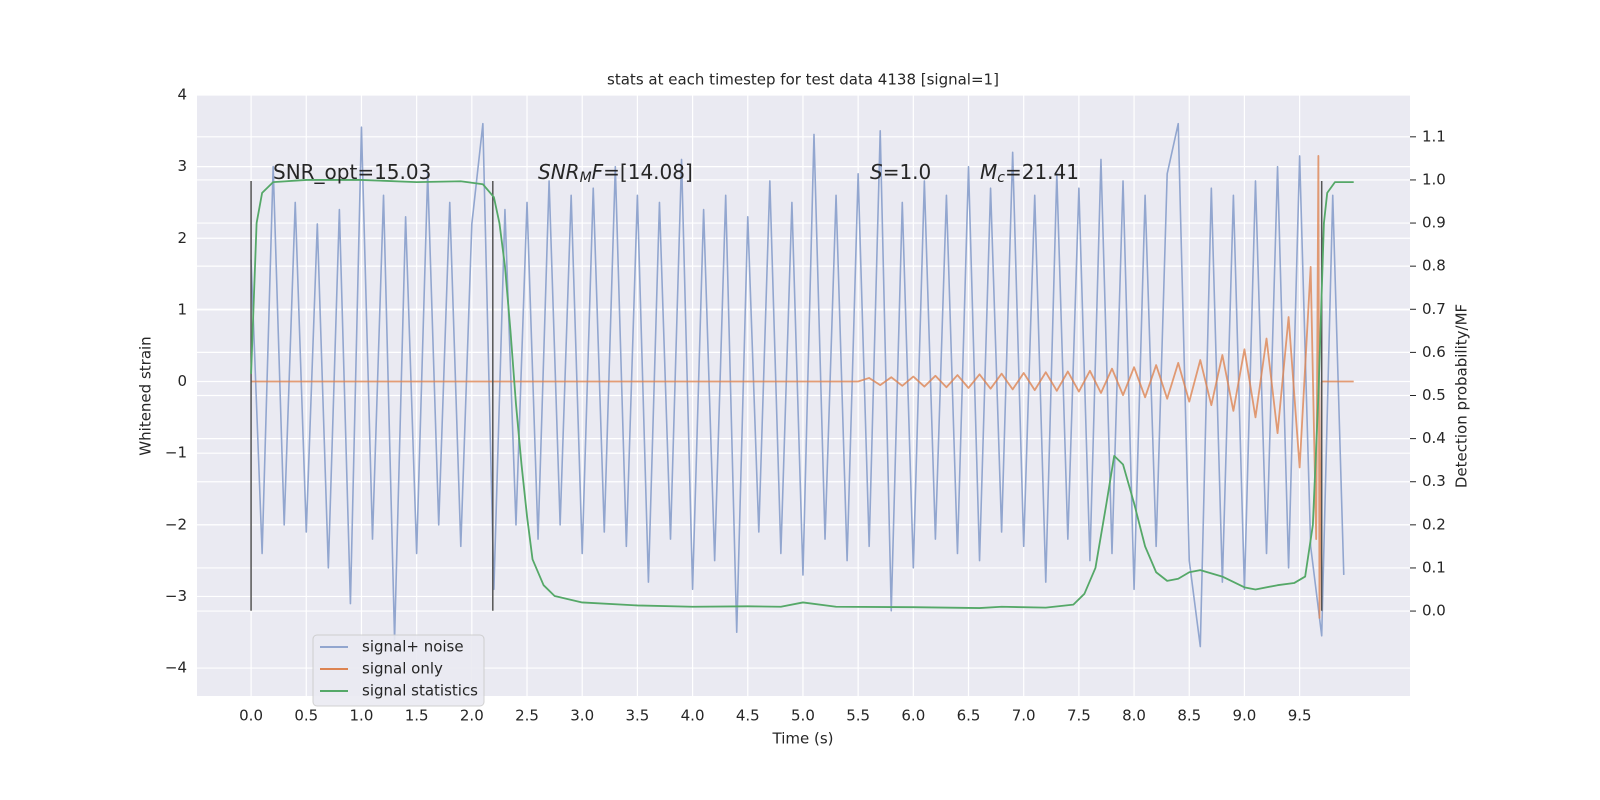 The height and width of the screenshot is (800, 1600). Describe the element at coordinates (1434, 352) in the screenshot. I see `y2-tick-label: 0.6` at that location.